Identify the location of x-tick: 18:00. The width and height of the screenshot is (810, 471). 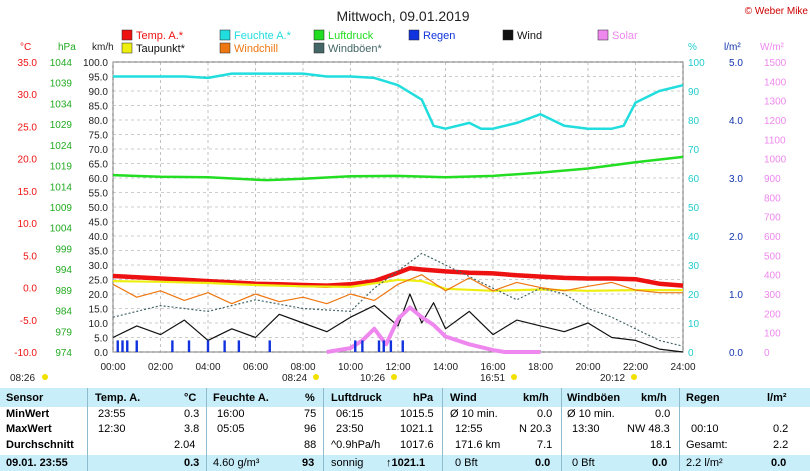
(540, 367).